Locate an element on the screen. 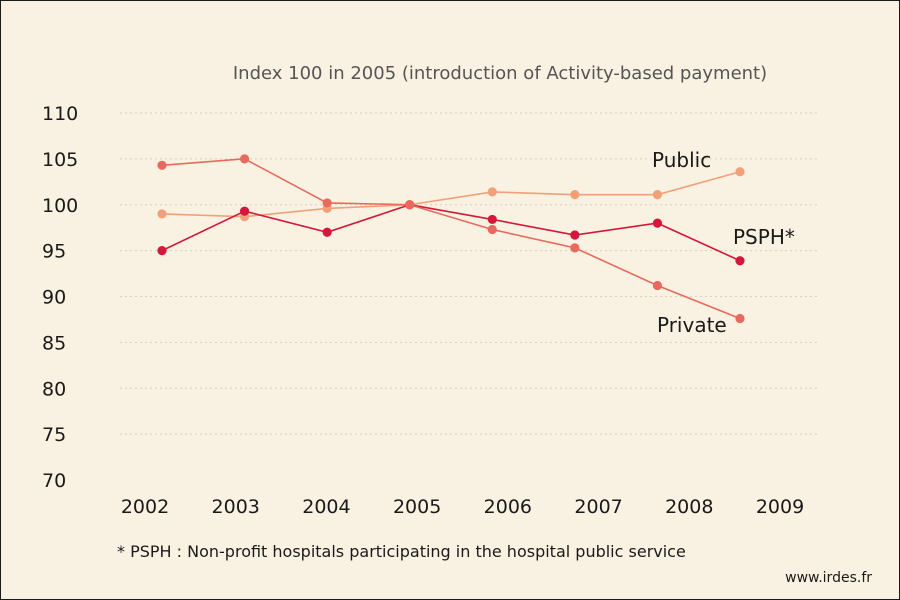 This screenshot has width=900, height=600. y-tick-label: 90 is located at coordinates (54, 298).